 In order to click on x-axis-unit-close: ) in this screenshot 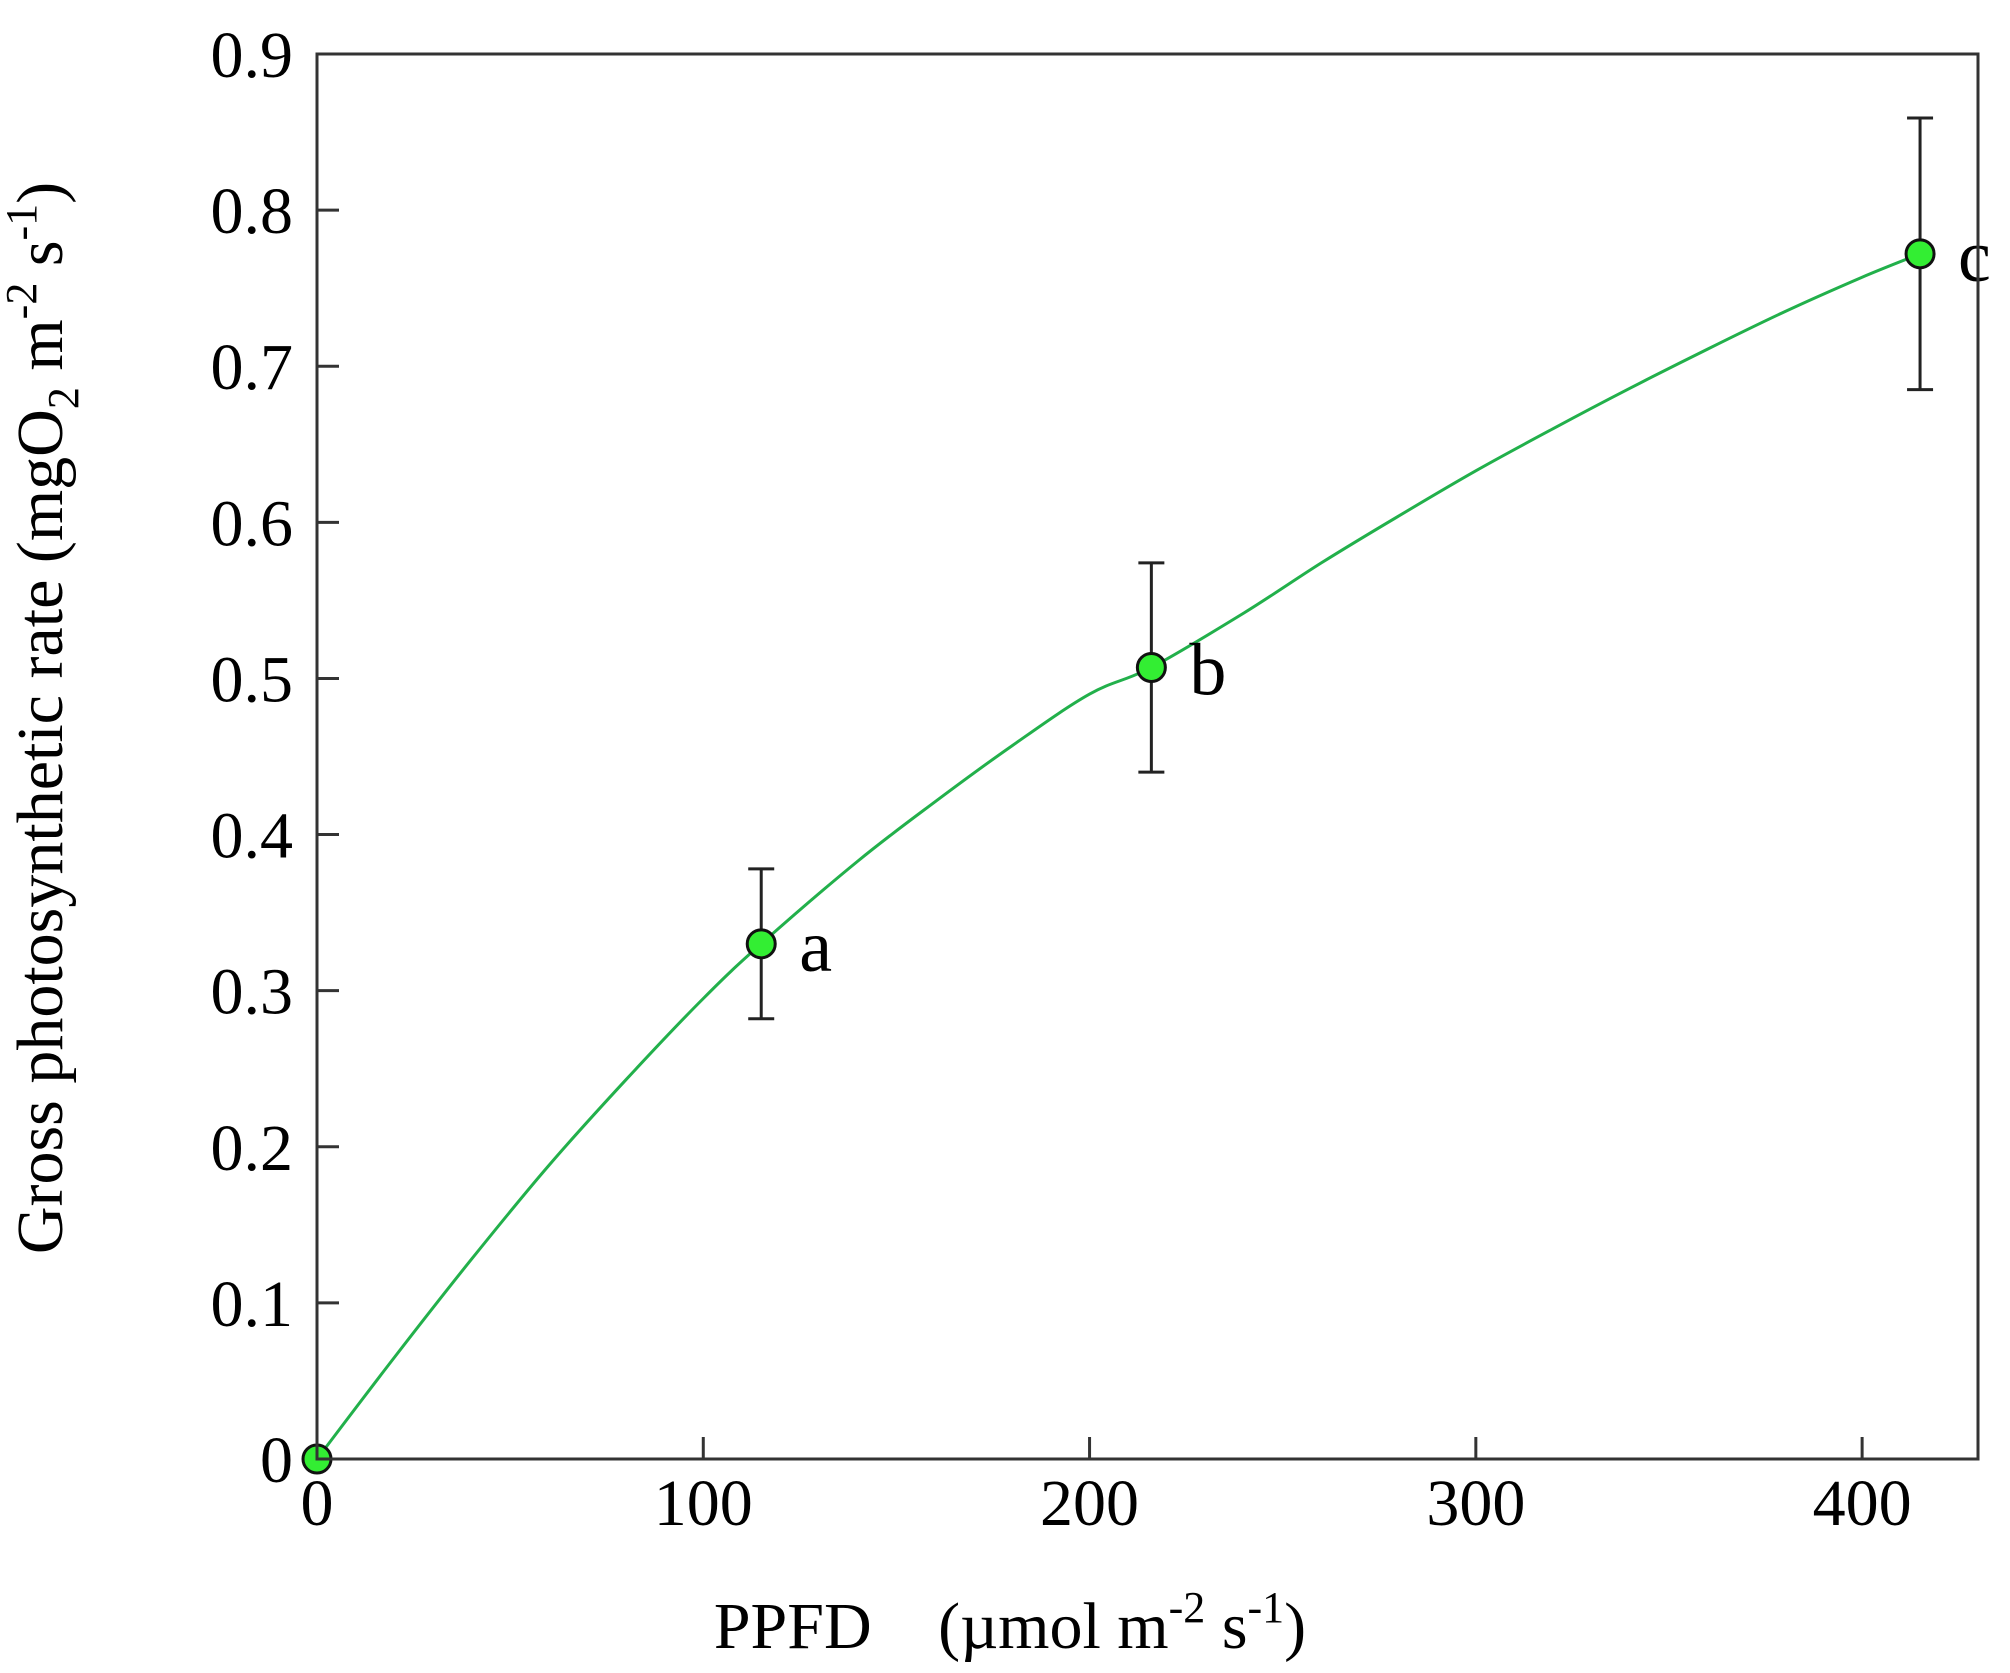, I will do `click(1295, 1626)`.